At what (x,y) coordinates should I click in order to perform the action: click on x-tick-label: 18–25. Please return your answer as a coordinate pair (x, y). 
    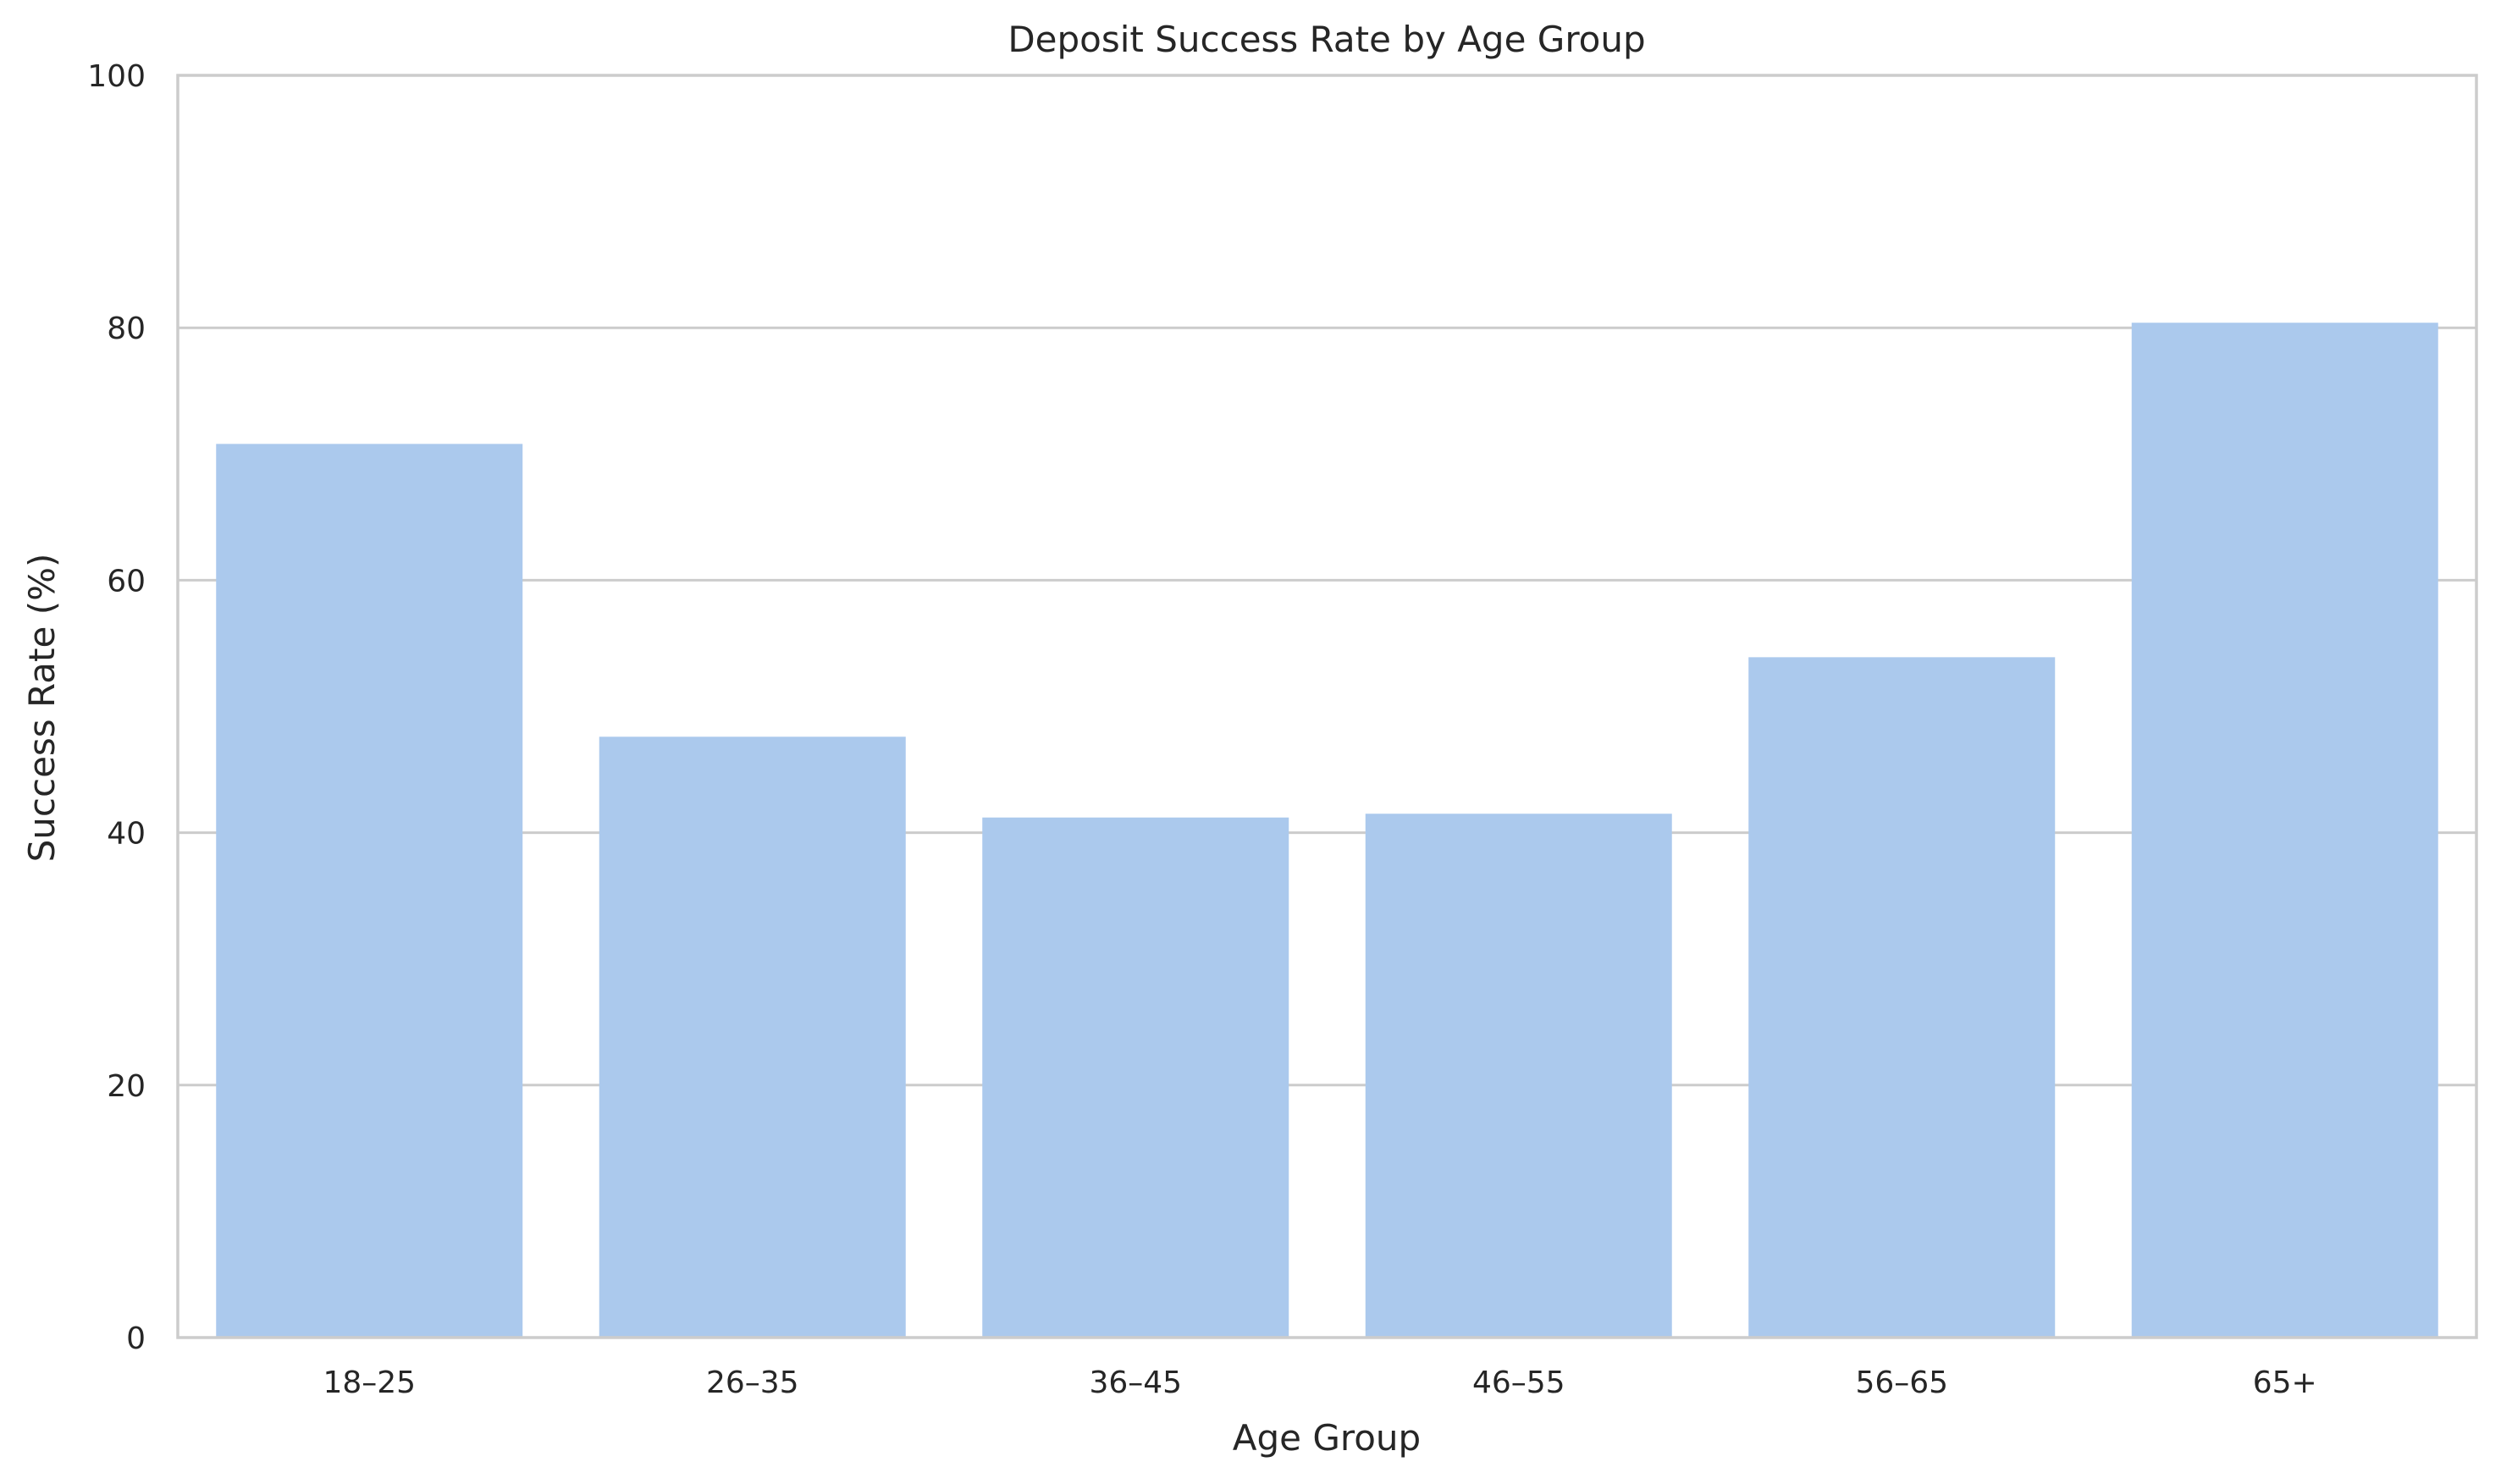
    Looking at the image, I should click on (369, 1382).